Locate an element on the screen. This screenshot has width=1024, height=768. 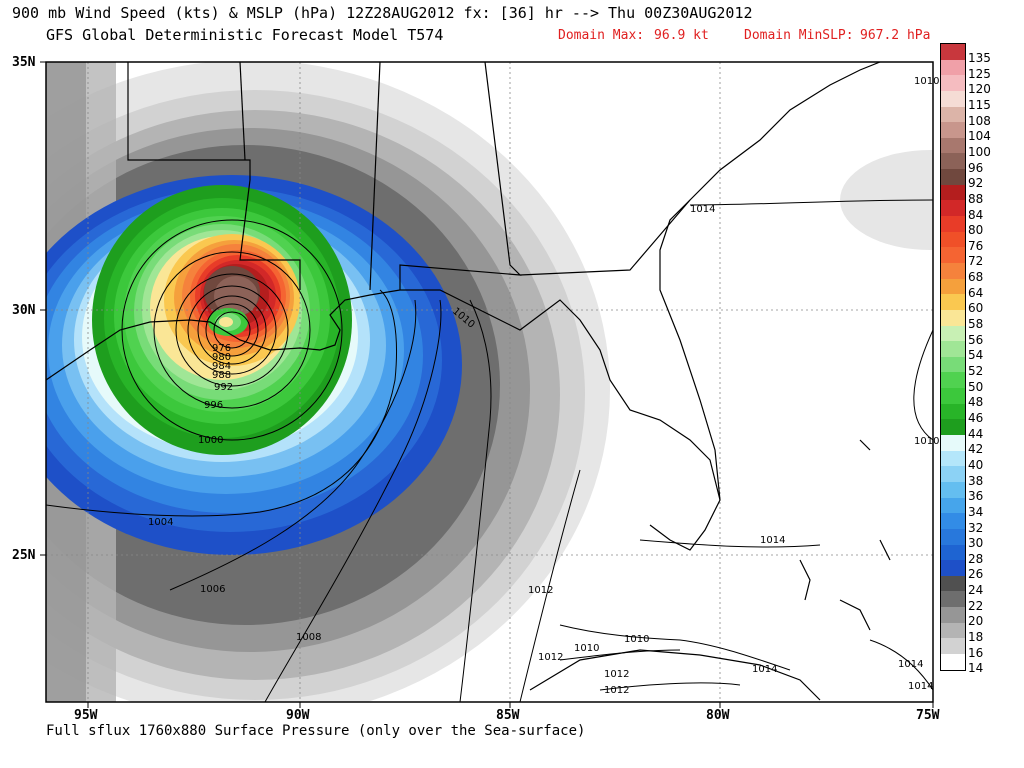
colorbar-level-label: 42 is located at coordinates (976, 449).